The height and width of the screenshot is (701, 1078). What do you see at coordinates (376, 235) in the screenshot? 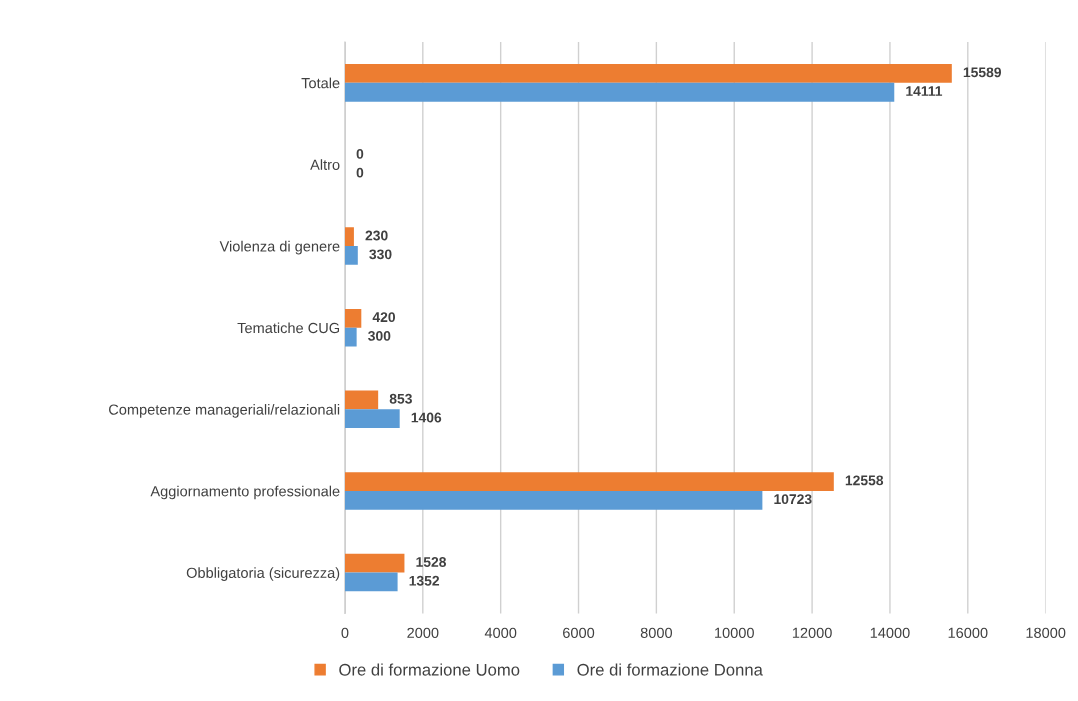
I see `data-label: 230` at bounding box center [376, 235].